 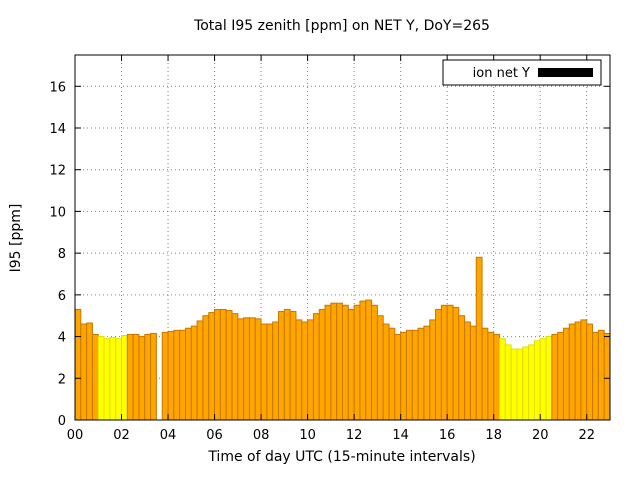 I want to click on y-axis-label: I95 [ppm], so click(x=16, y=238).